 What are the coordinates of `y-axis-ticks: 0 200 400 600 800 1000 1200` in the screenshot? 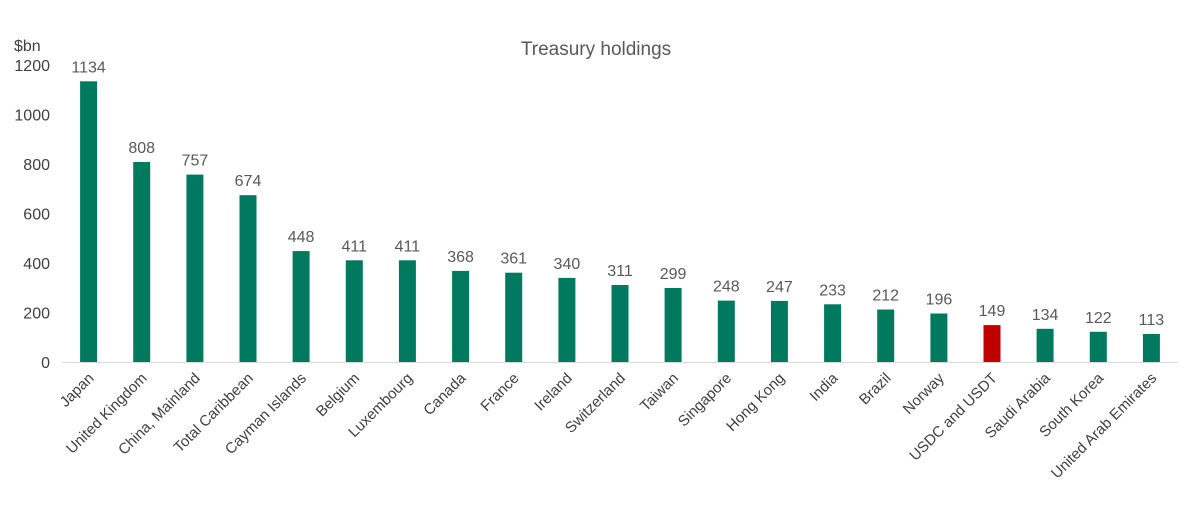 It's located at (32, 215).